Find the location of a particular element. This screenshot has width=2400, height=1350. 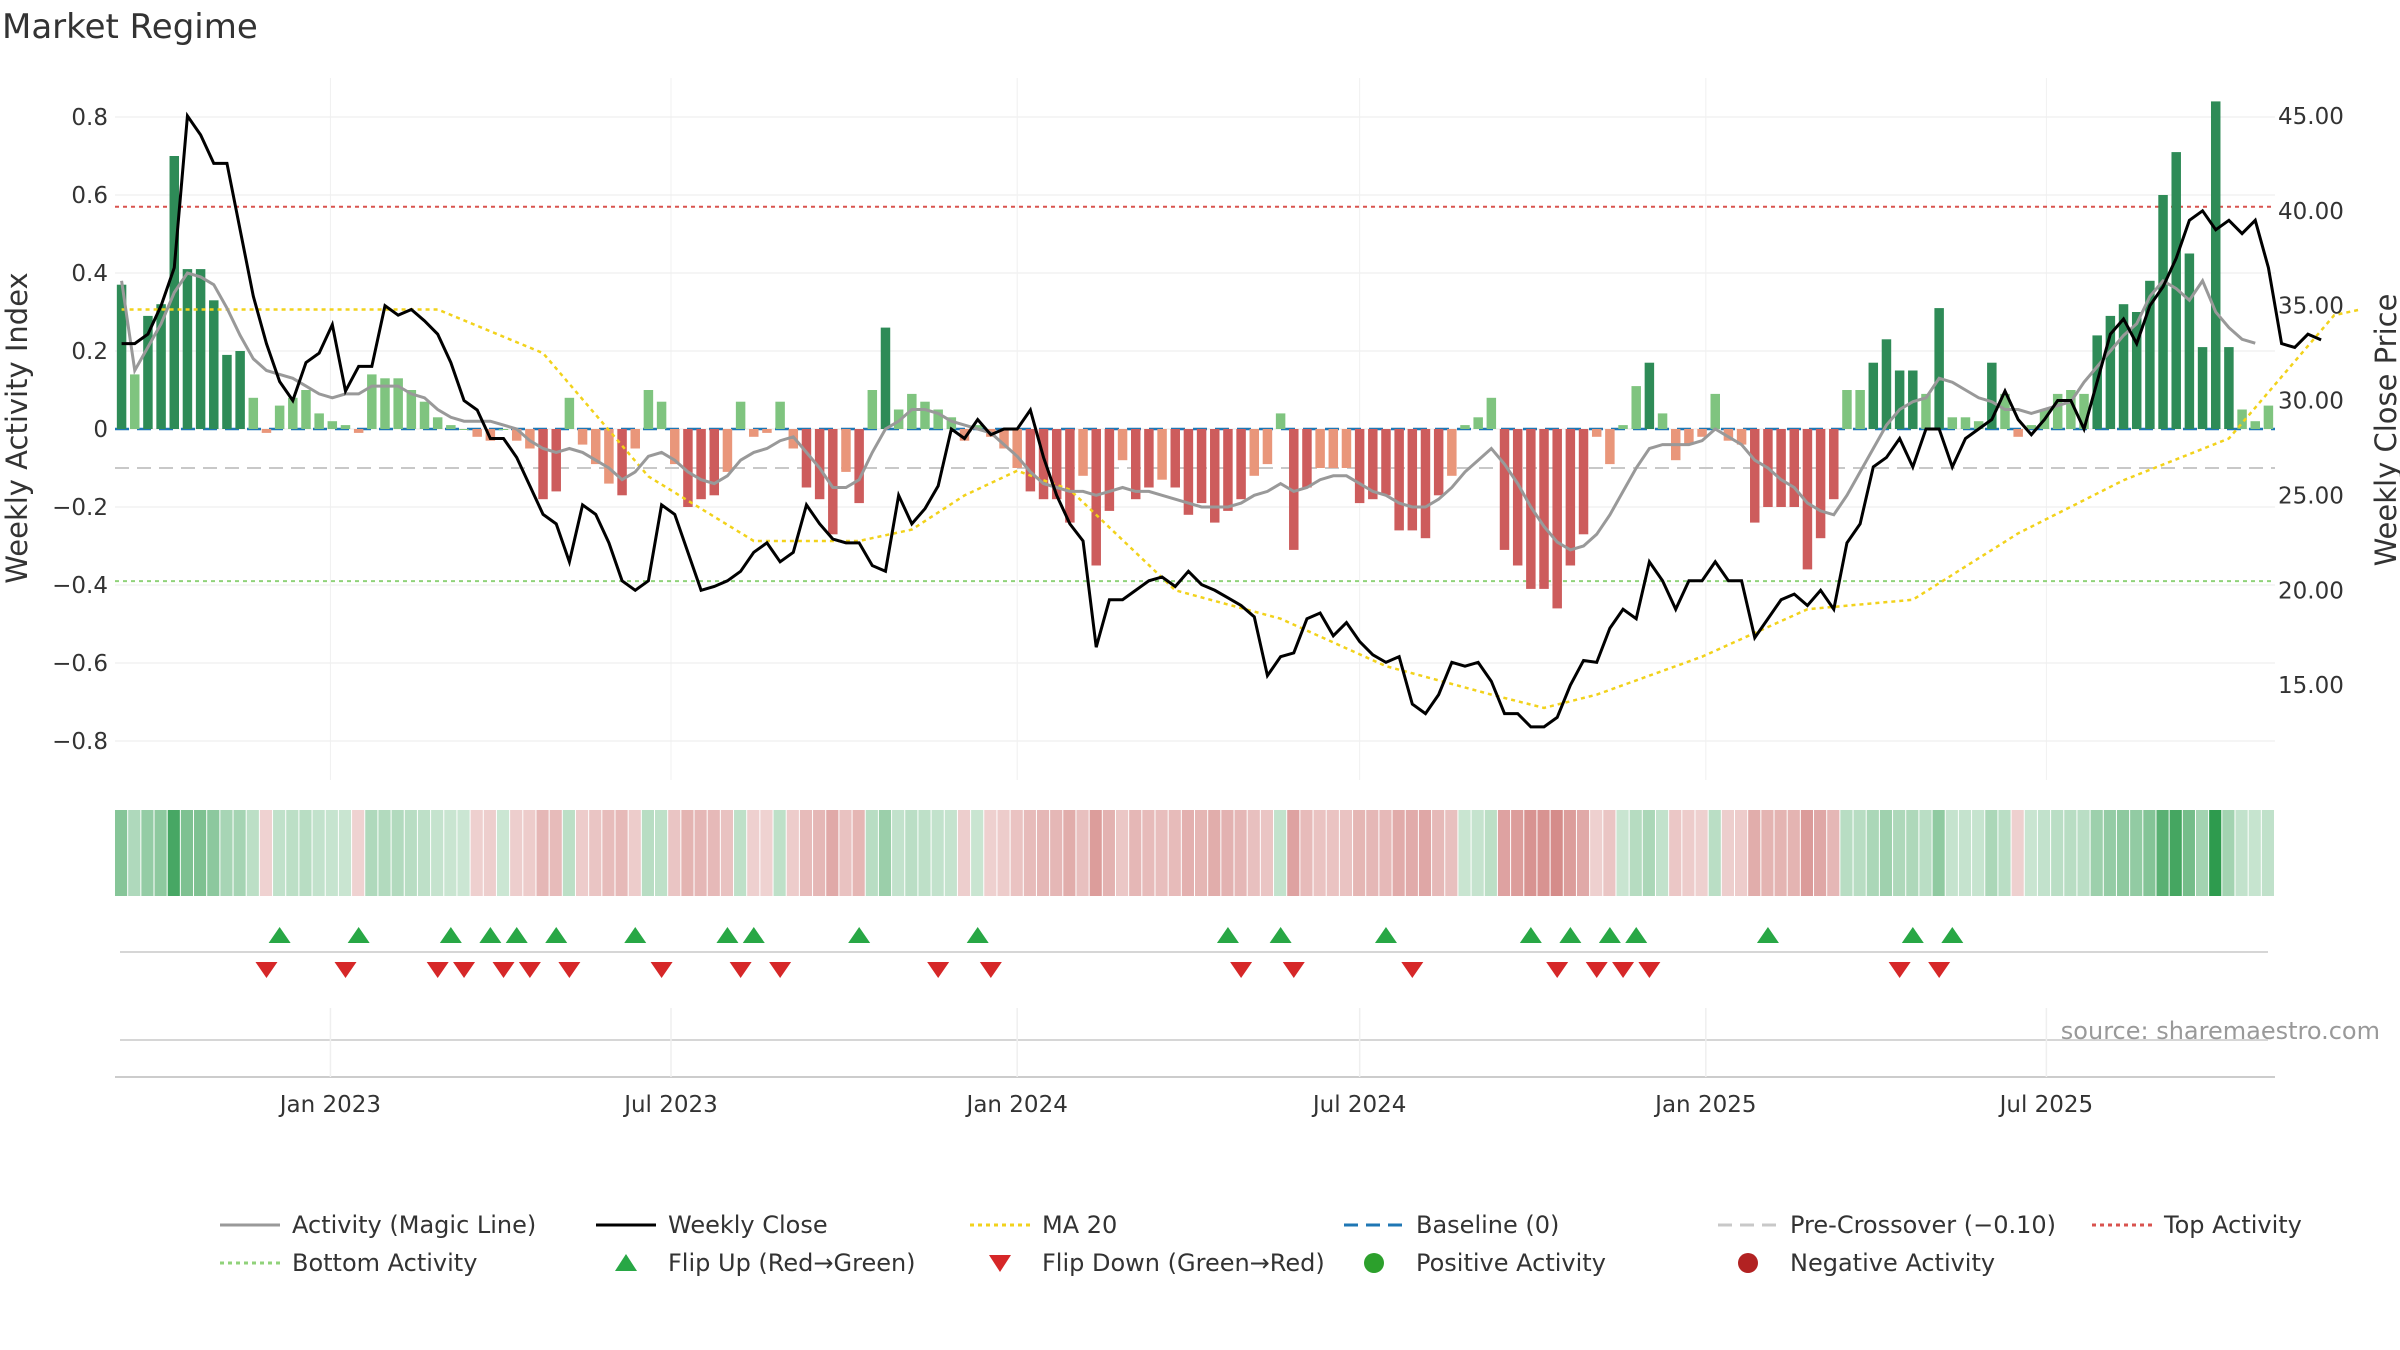

legend-item: Baseline (0) is located at coordinates (1451, 1225).